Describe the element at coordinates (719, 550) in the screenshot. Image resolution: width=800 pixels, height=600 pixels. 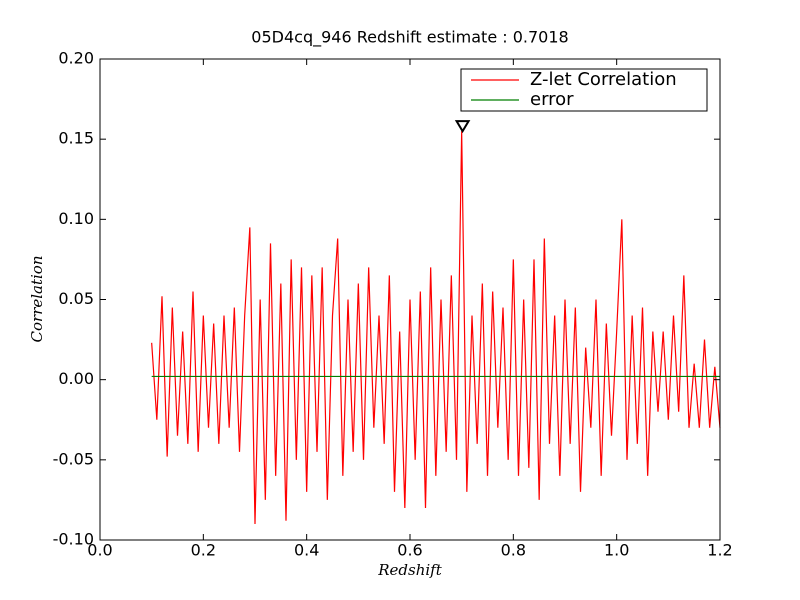
I see `x-tick-label: 1.2` at that location.